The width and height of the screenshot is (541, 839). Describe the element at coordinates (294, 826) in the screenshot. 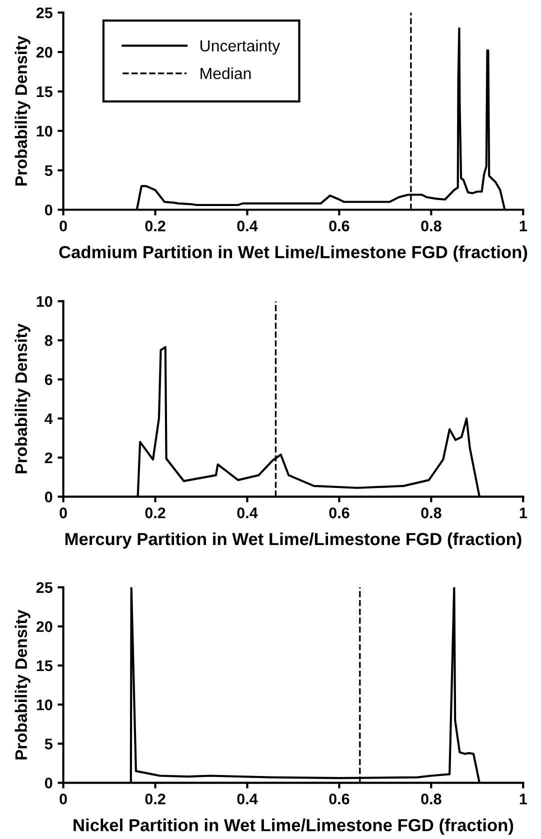

I see `x-axis-title: Nickel Partition in Wet Lime/Limestone FGD (fraction)` at that location.